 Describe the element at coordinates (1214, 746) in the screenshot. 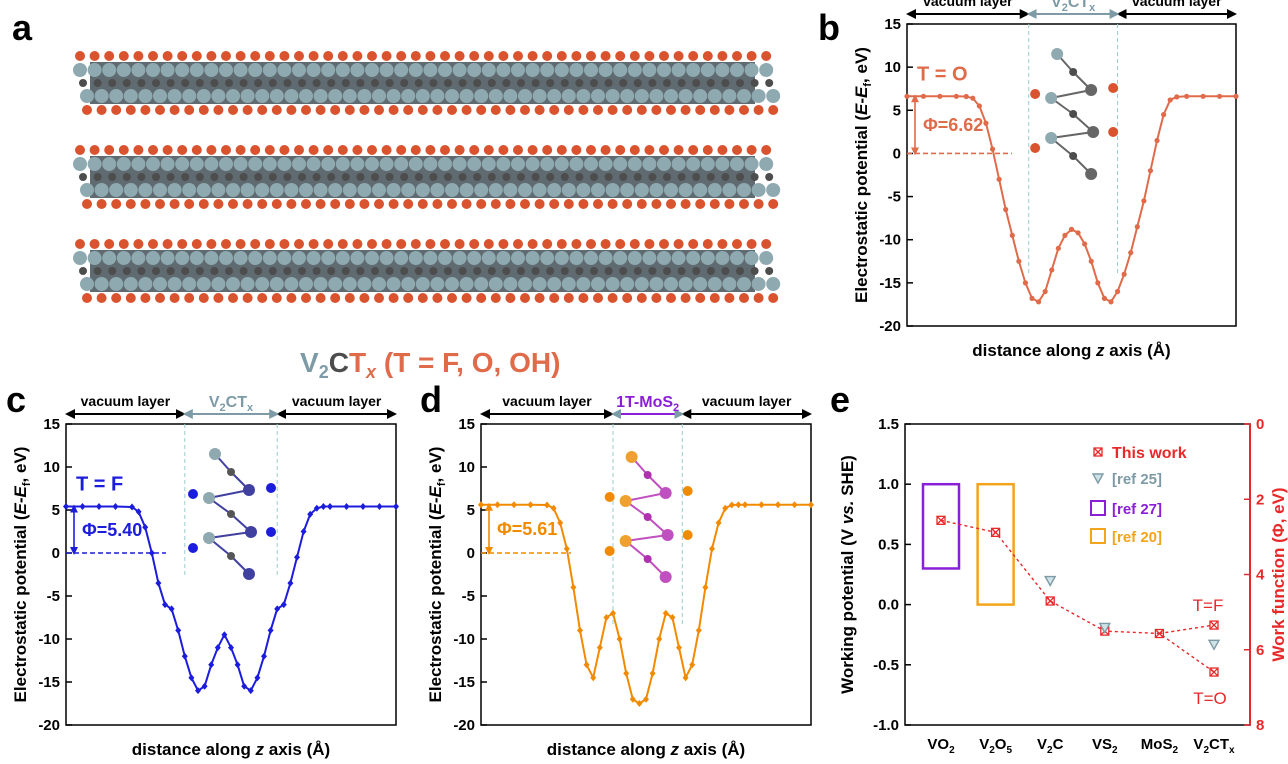

I see `x-tick-label: V2CTx` at that location.